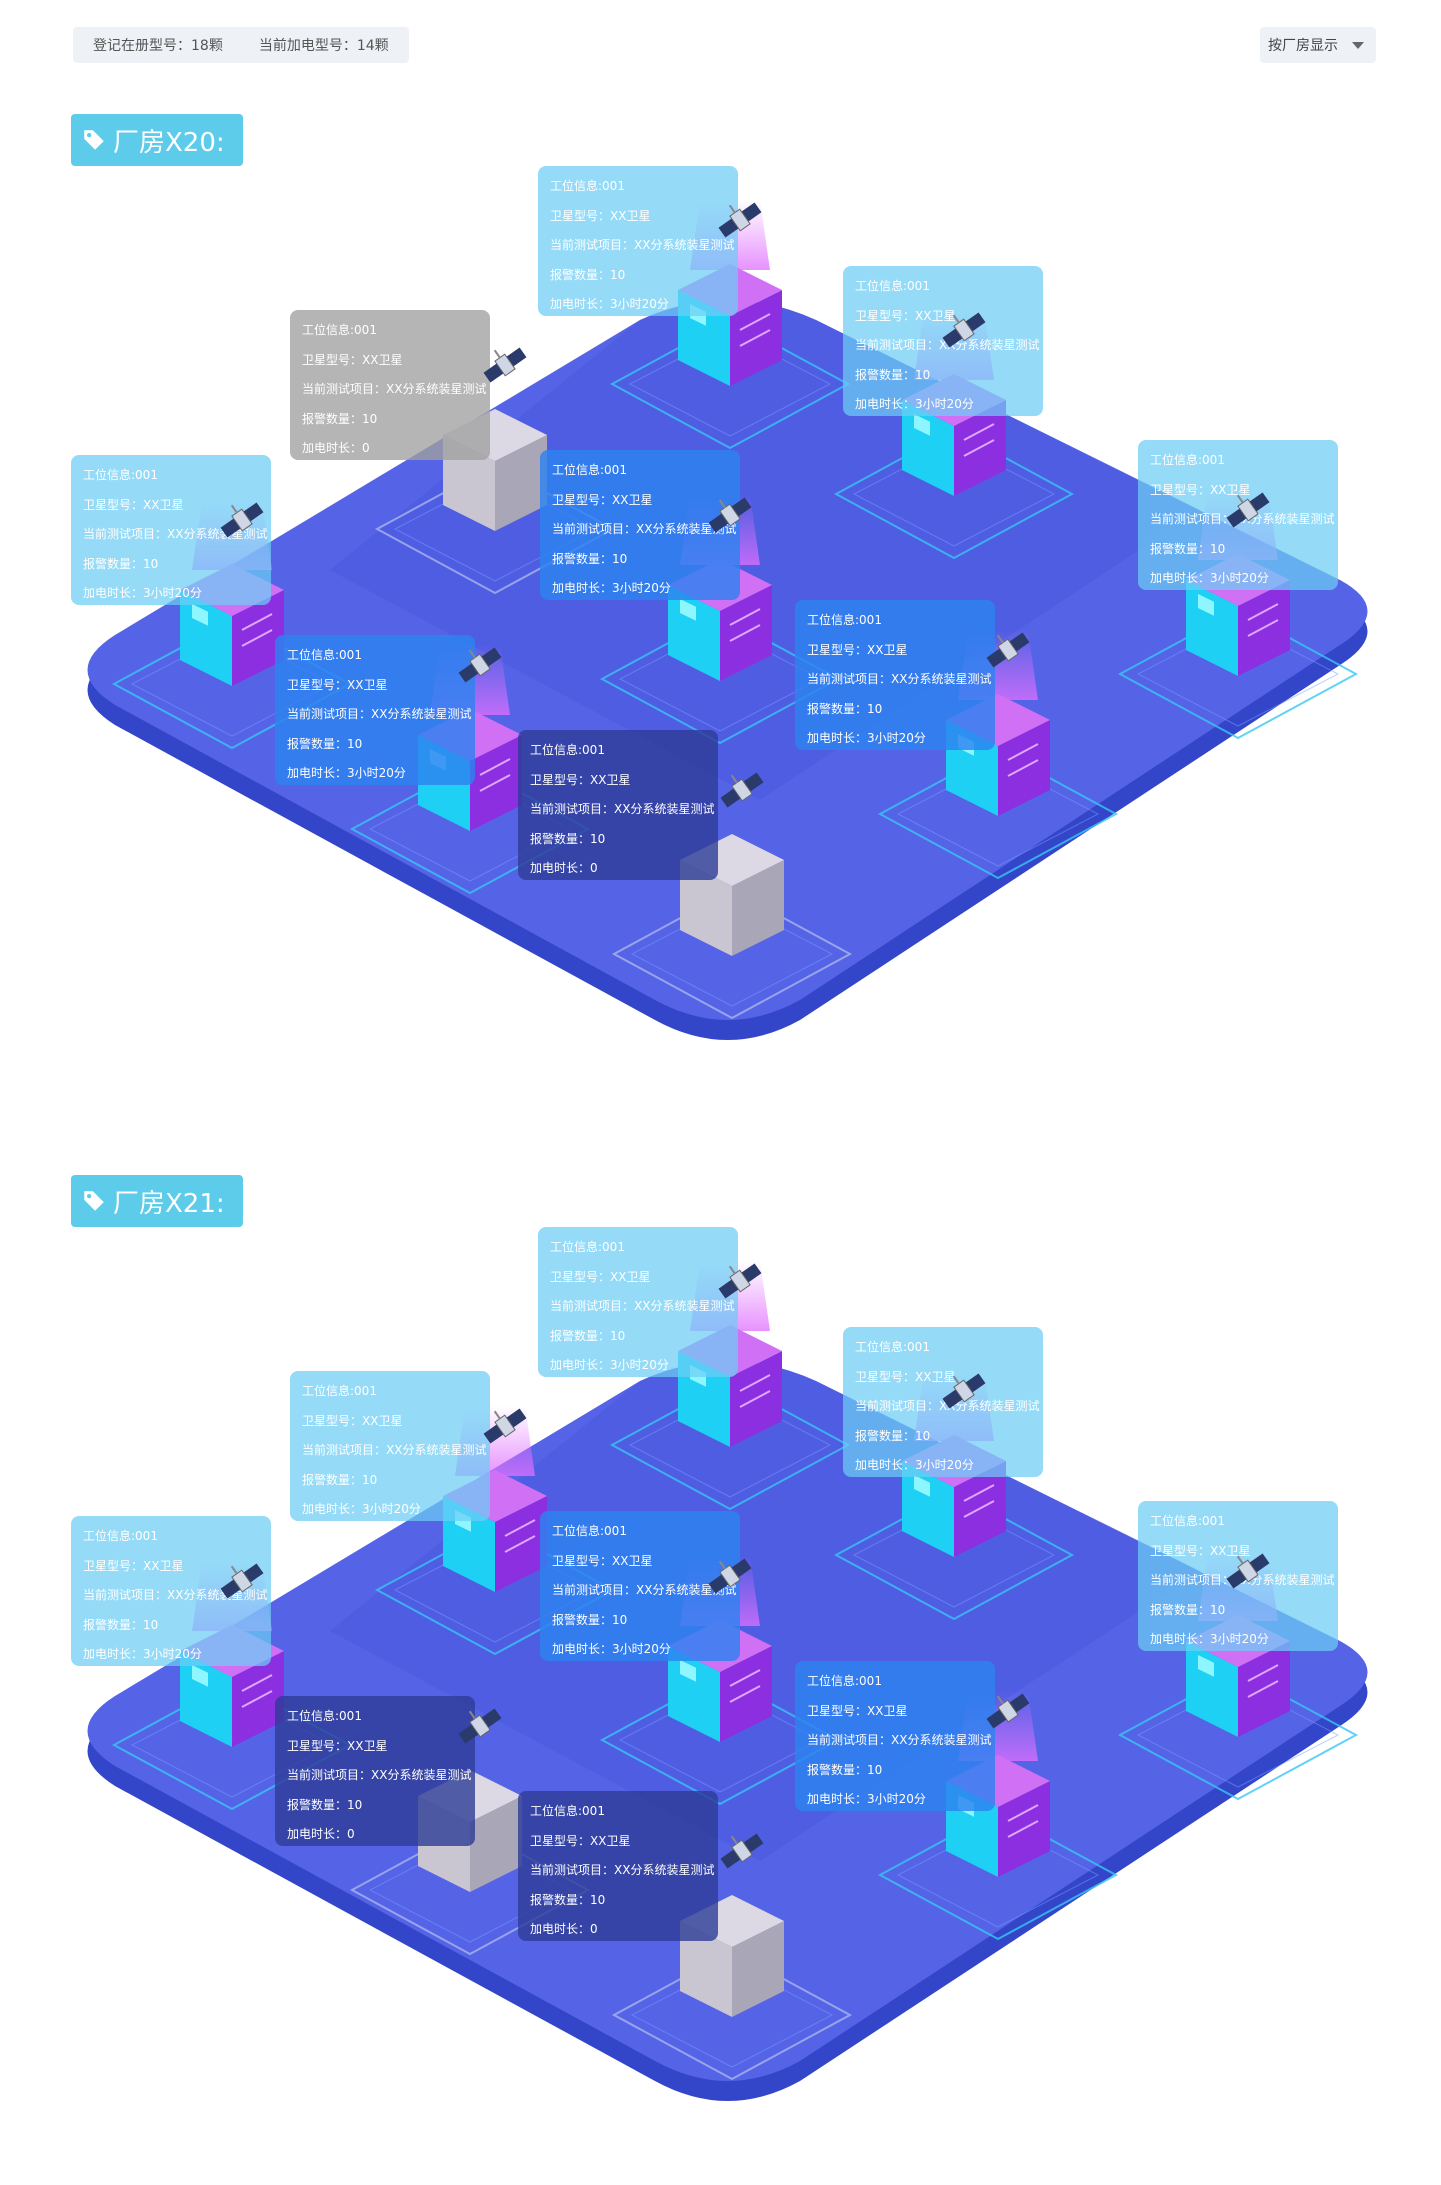  I want to click on factory-title: 厂房X20:, so click(169, 142).